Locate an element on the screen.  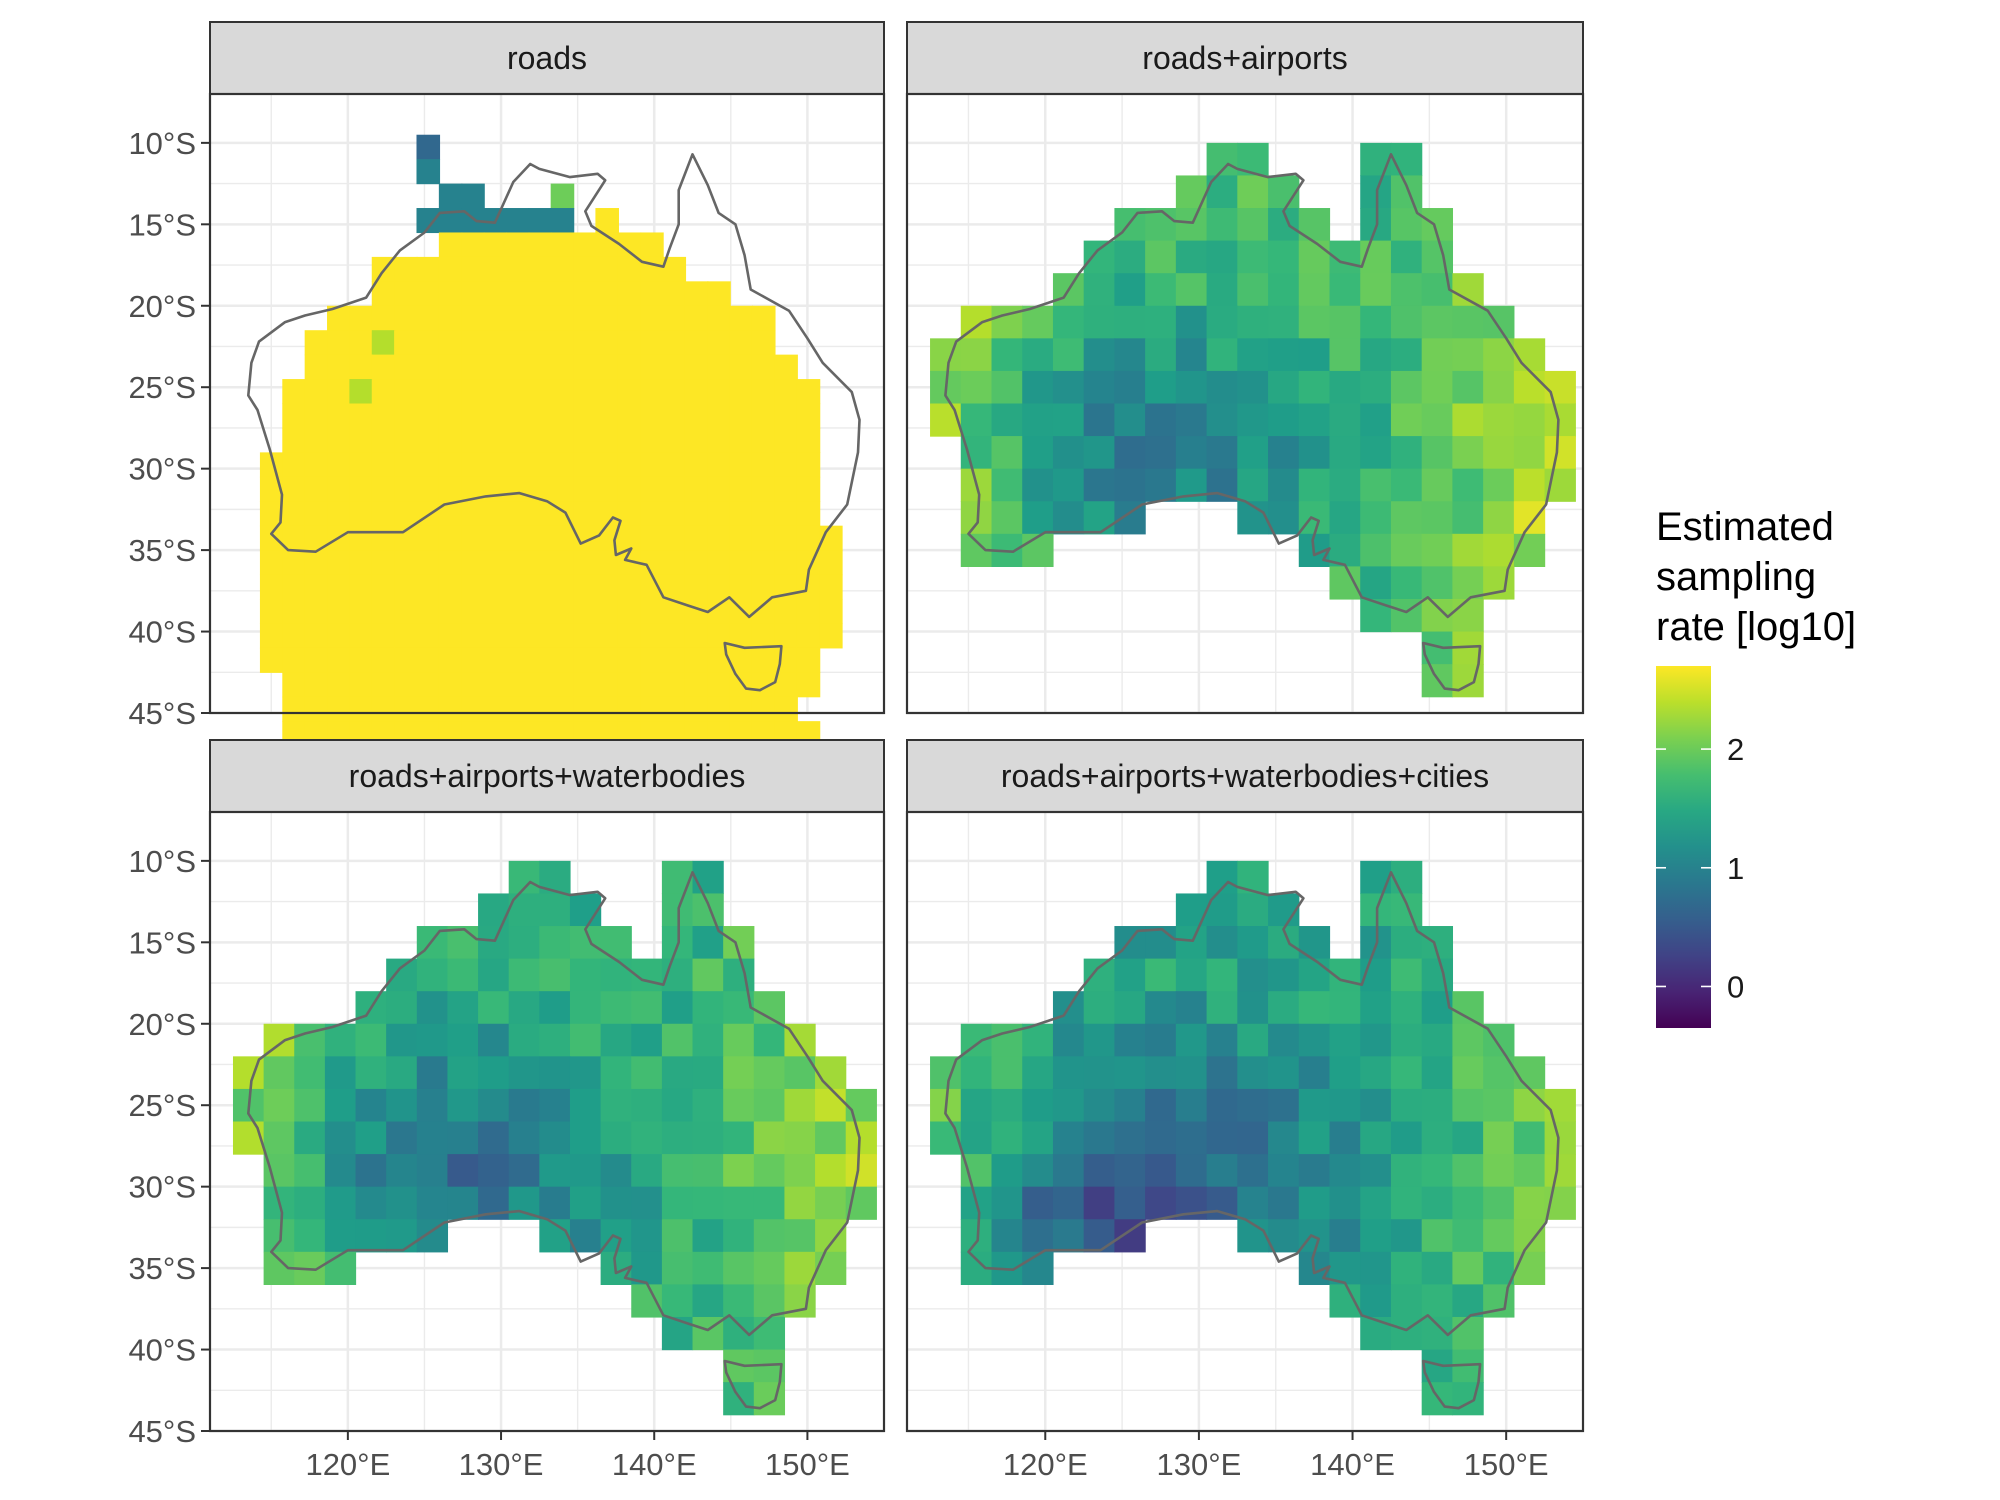
x-tick-label: 120°E is located at coordinates (1045, 1464).